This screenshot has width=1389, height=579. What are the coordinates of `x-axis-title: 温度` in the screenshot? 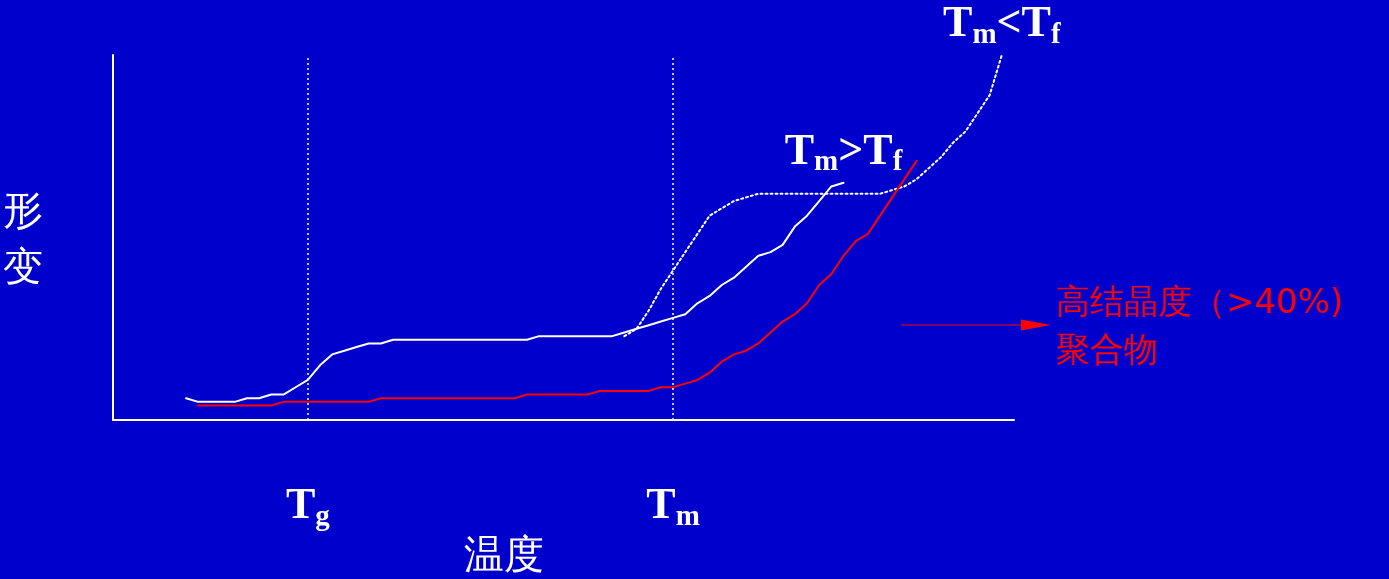 It's located at (503, 554).